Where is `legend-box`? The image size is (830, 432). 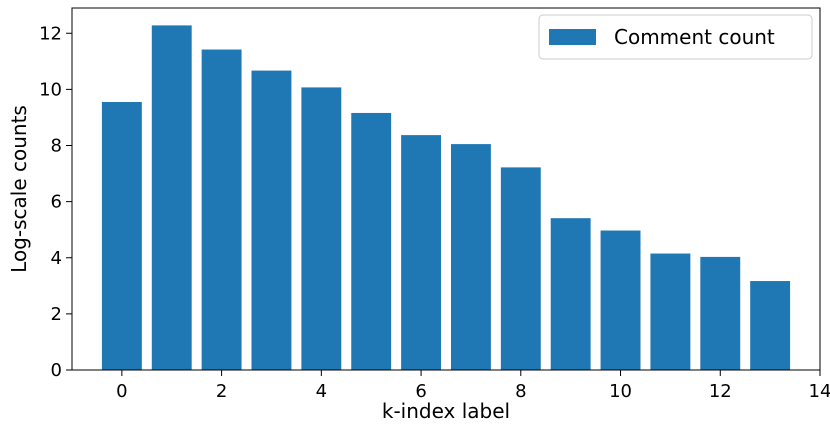 legend-box is located at coordinates (675, 37).